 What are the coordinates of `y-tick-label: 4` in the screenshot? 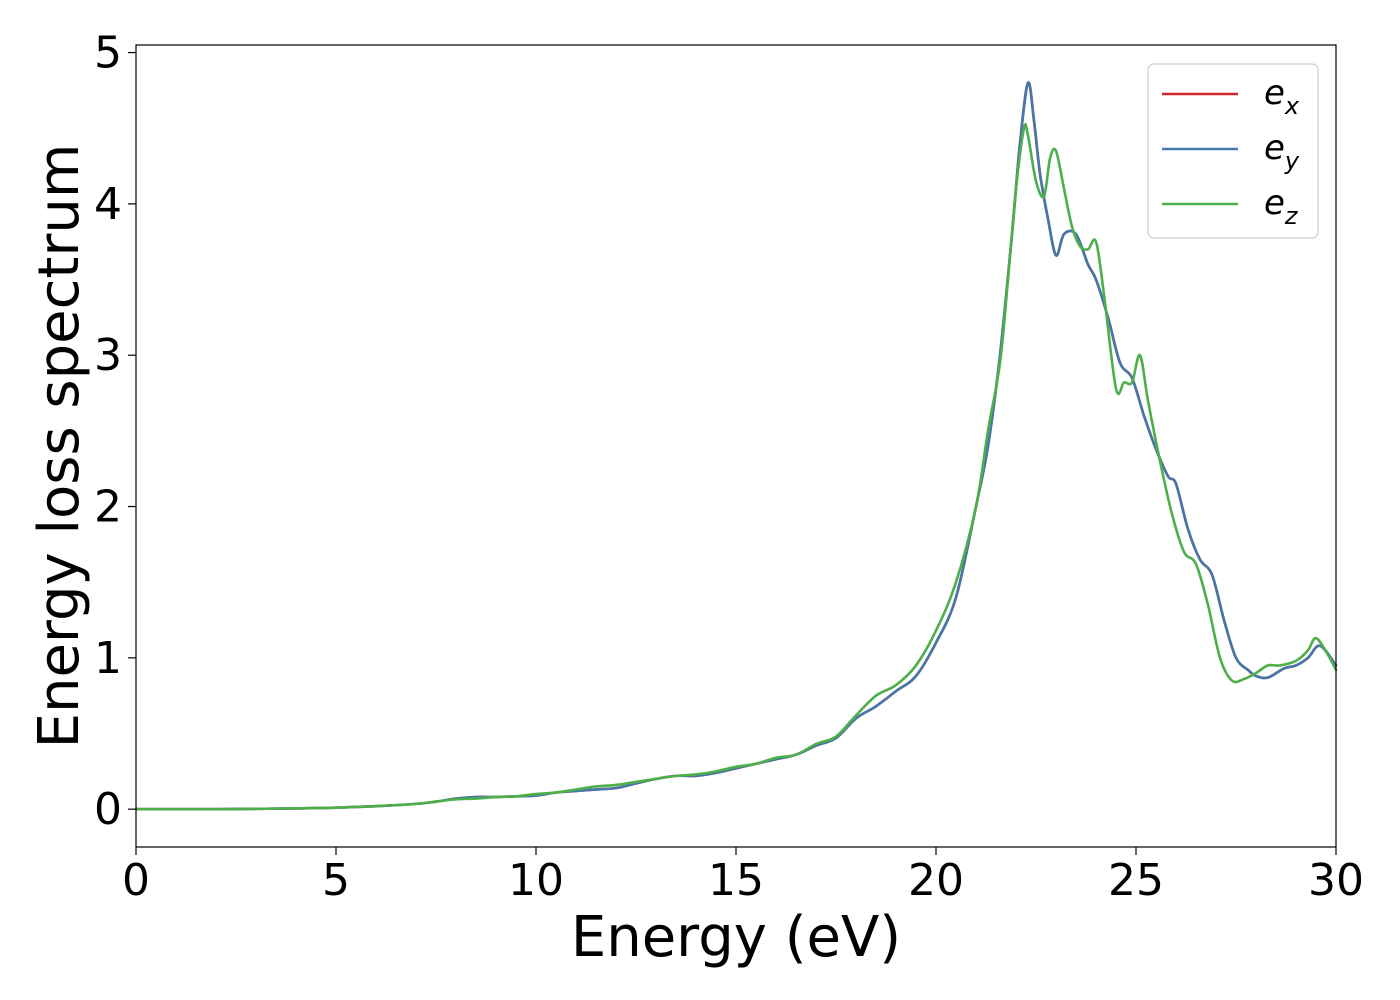 It's located at (108, 204).